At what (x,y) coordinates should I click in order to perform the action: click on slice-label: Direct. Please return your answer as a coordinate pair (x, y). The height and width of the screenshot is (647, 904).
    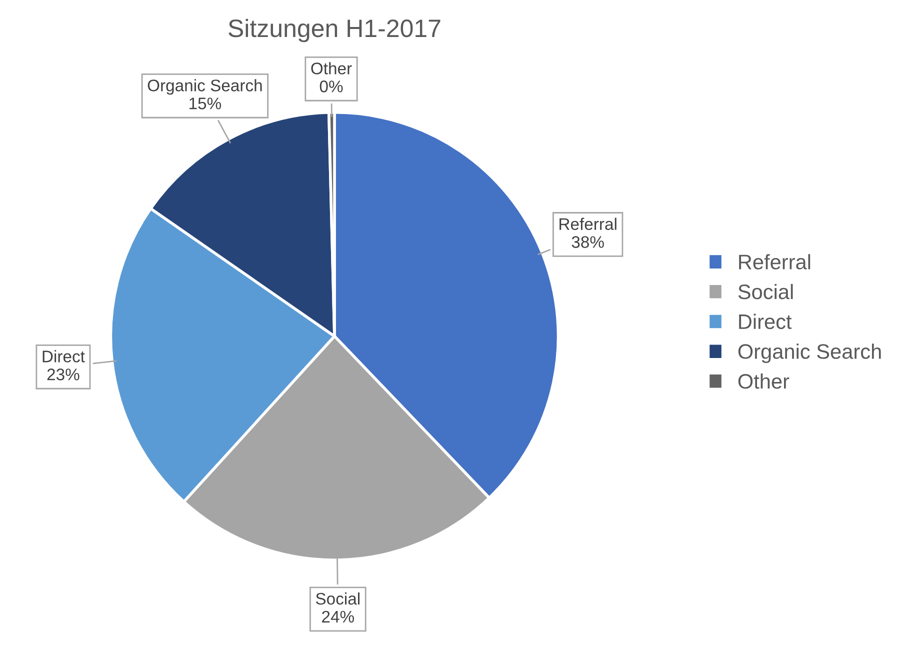
    Looking at the image, I should click on (63, 356).